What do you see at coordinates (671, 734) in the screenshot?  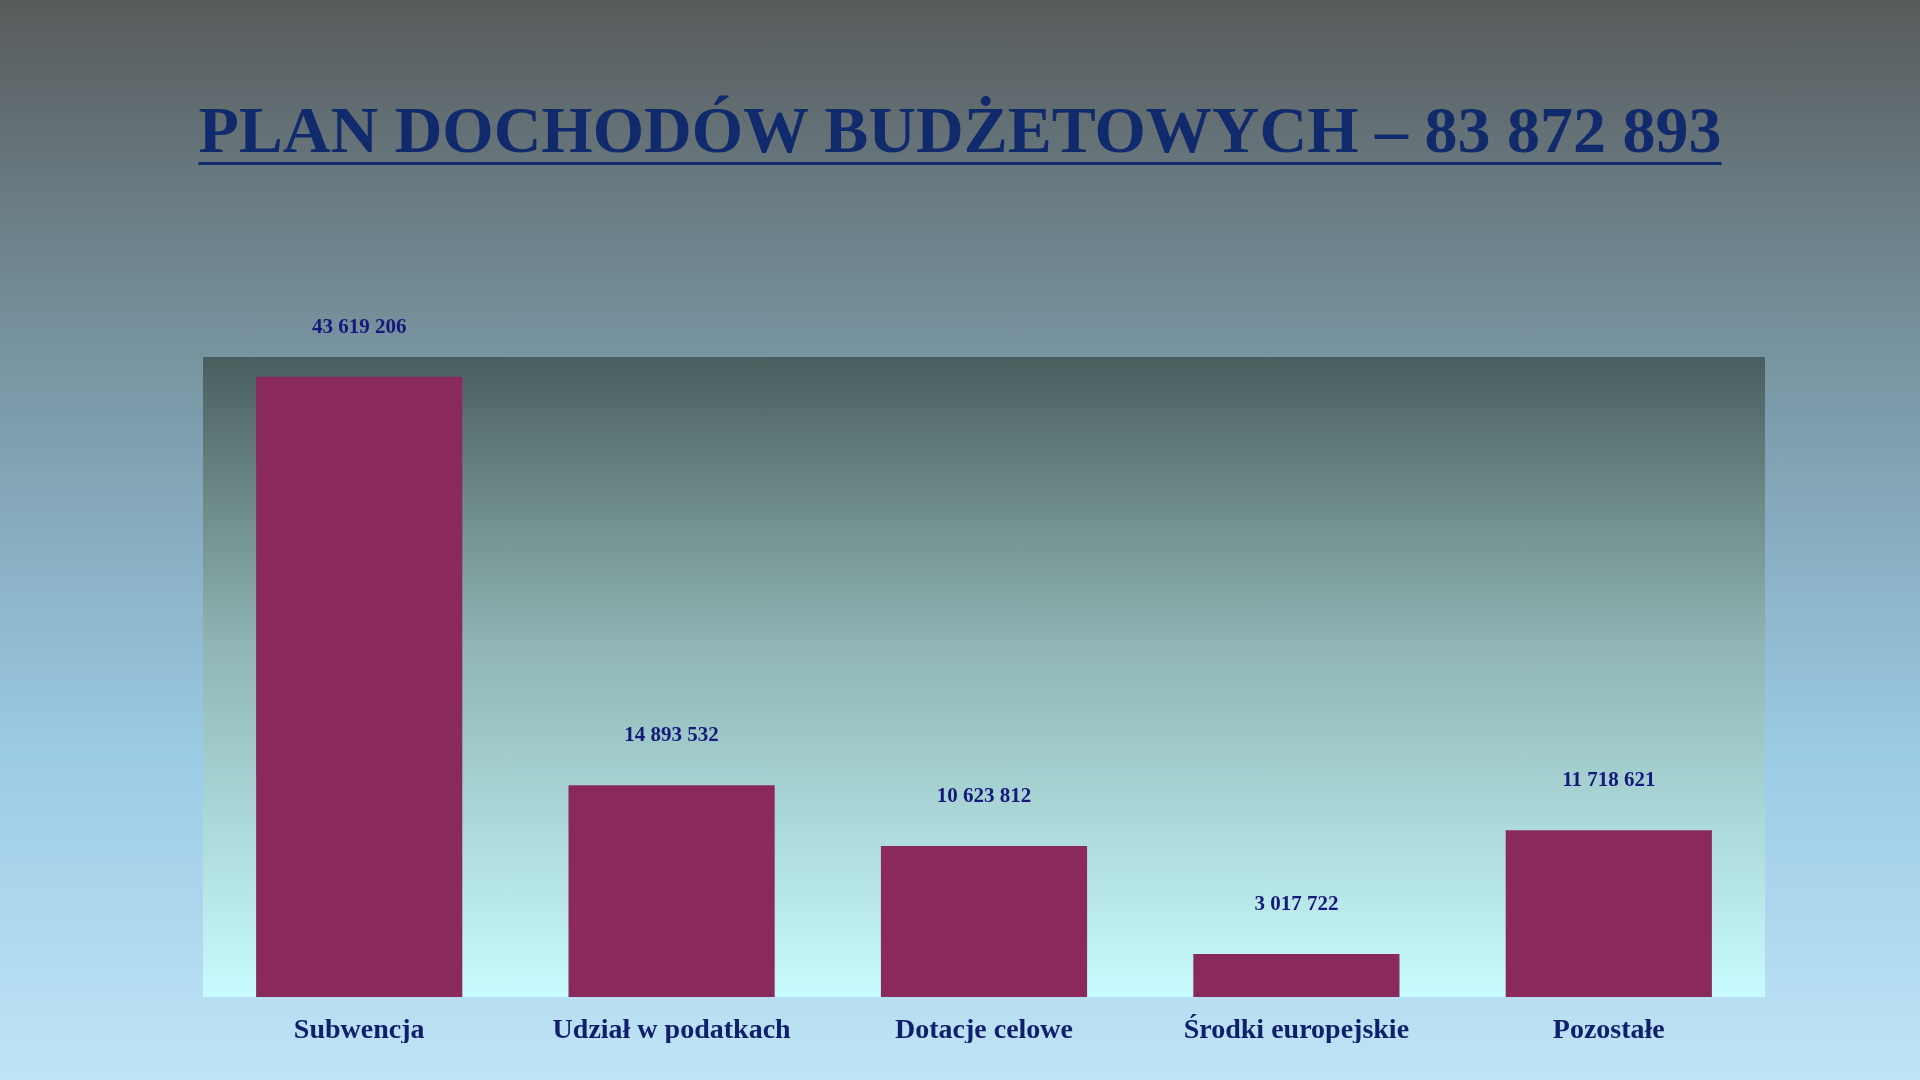 I see `data-label: 14 893 532` at bounding box center [671, 734].